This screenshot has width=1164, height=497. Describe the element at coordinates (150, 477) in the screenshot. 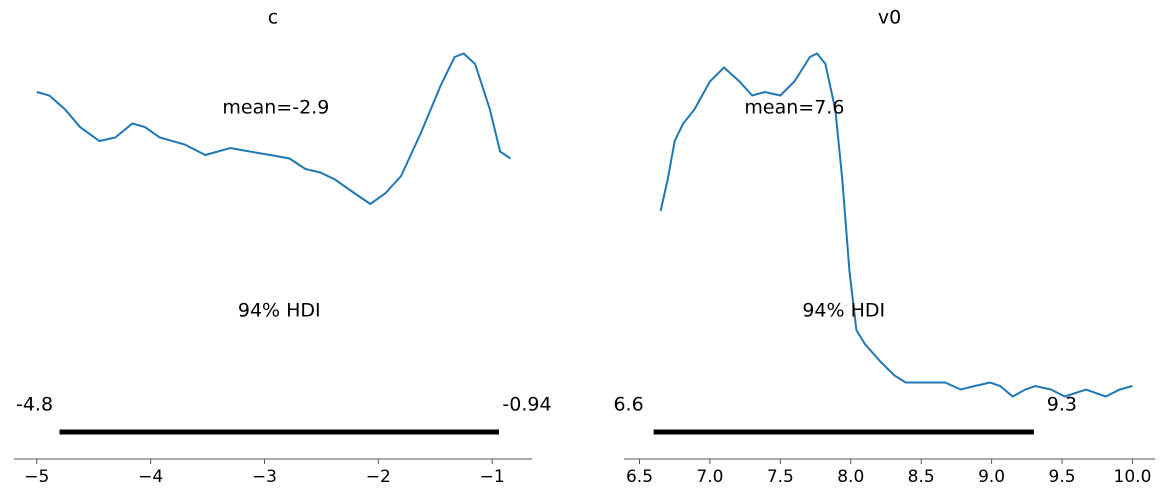

I see `x-tick-label: −4` at that location.